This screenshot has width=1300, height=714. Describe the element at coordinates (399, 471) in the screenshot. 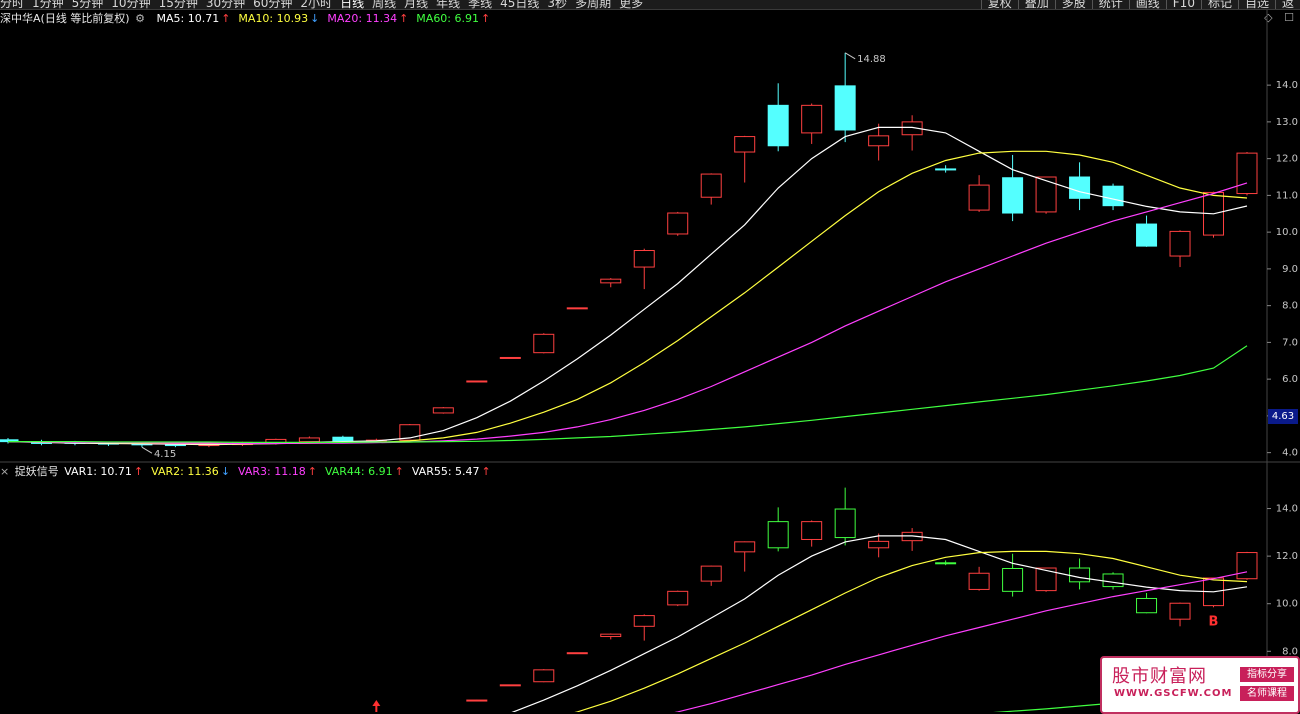

I see `var-legend-arrow-3: ↑` at that location.